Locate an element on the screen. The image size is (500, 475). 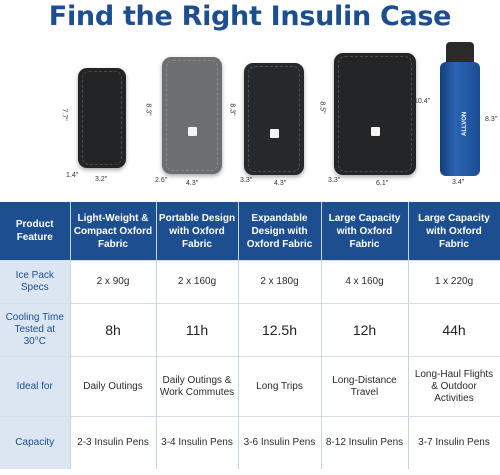
table-header-cell: Product Feature is located at coordinates (35, 231).